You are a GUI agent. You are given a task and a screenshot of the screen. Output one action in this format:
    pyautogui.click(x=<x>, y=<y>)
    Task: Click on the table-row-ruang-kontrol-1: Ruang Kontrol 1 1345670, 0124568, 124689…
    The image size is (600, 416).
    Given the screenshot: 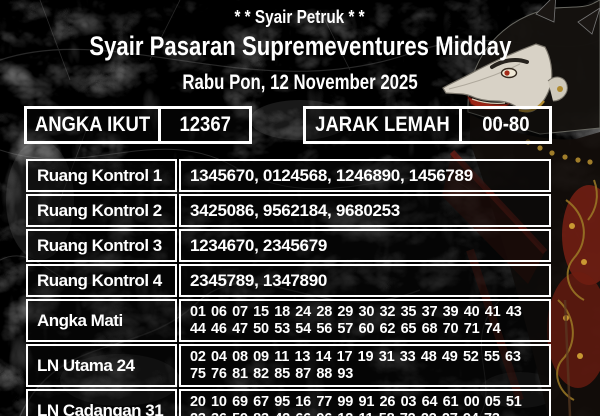 What is the action you would take?
    pyautogui.click(x=288, y=175)
    